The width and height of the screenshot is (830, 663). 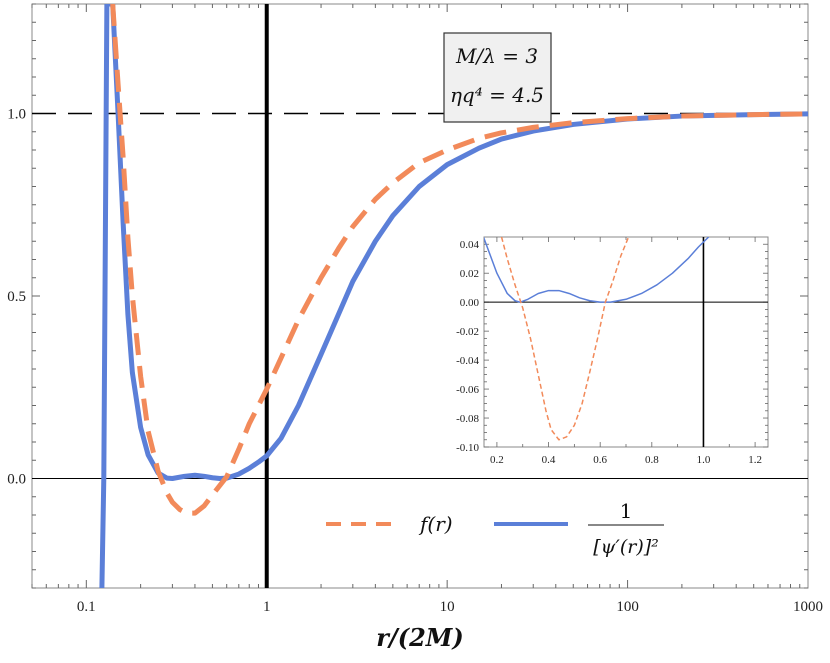 What do you see at coordinates (267, 607) in the screenshot?
I see `x-tick-label: 1` at bounding box center [267, 607].